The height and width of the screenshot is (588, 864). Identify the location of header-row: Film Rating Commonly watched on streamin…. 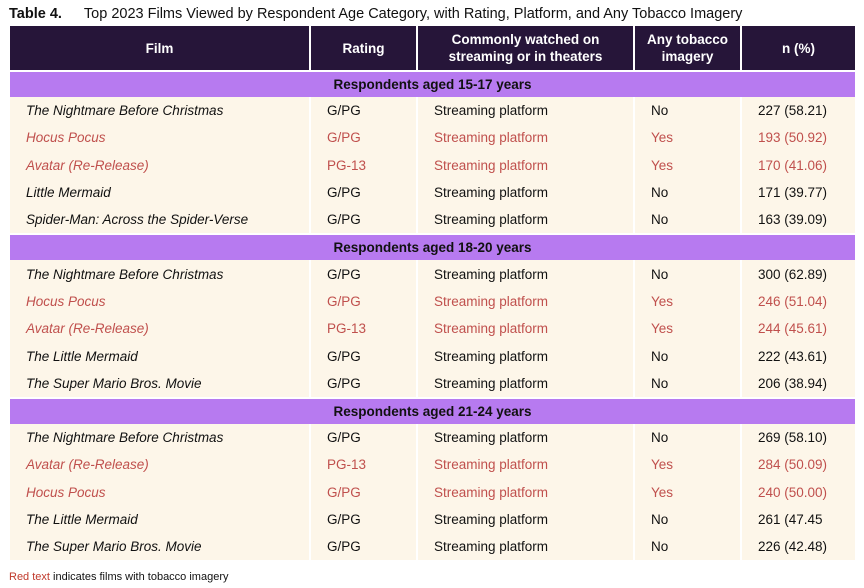
(432, 48).